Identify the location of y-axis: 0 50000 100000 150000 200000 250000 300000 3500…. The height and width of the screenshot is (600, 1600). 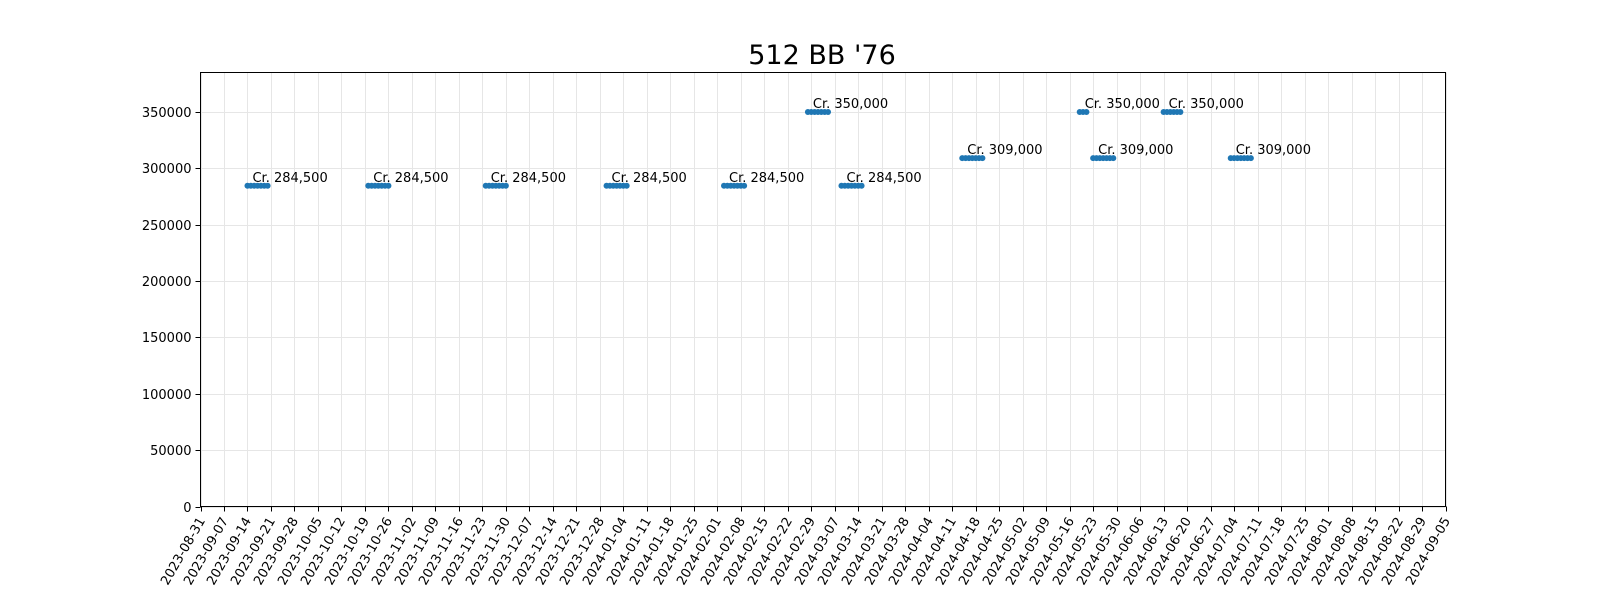
(171, 311).